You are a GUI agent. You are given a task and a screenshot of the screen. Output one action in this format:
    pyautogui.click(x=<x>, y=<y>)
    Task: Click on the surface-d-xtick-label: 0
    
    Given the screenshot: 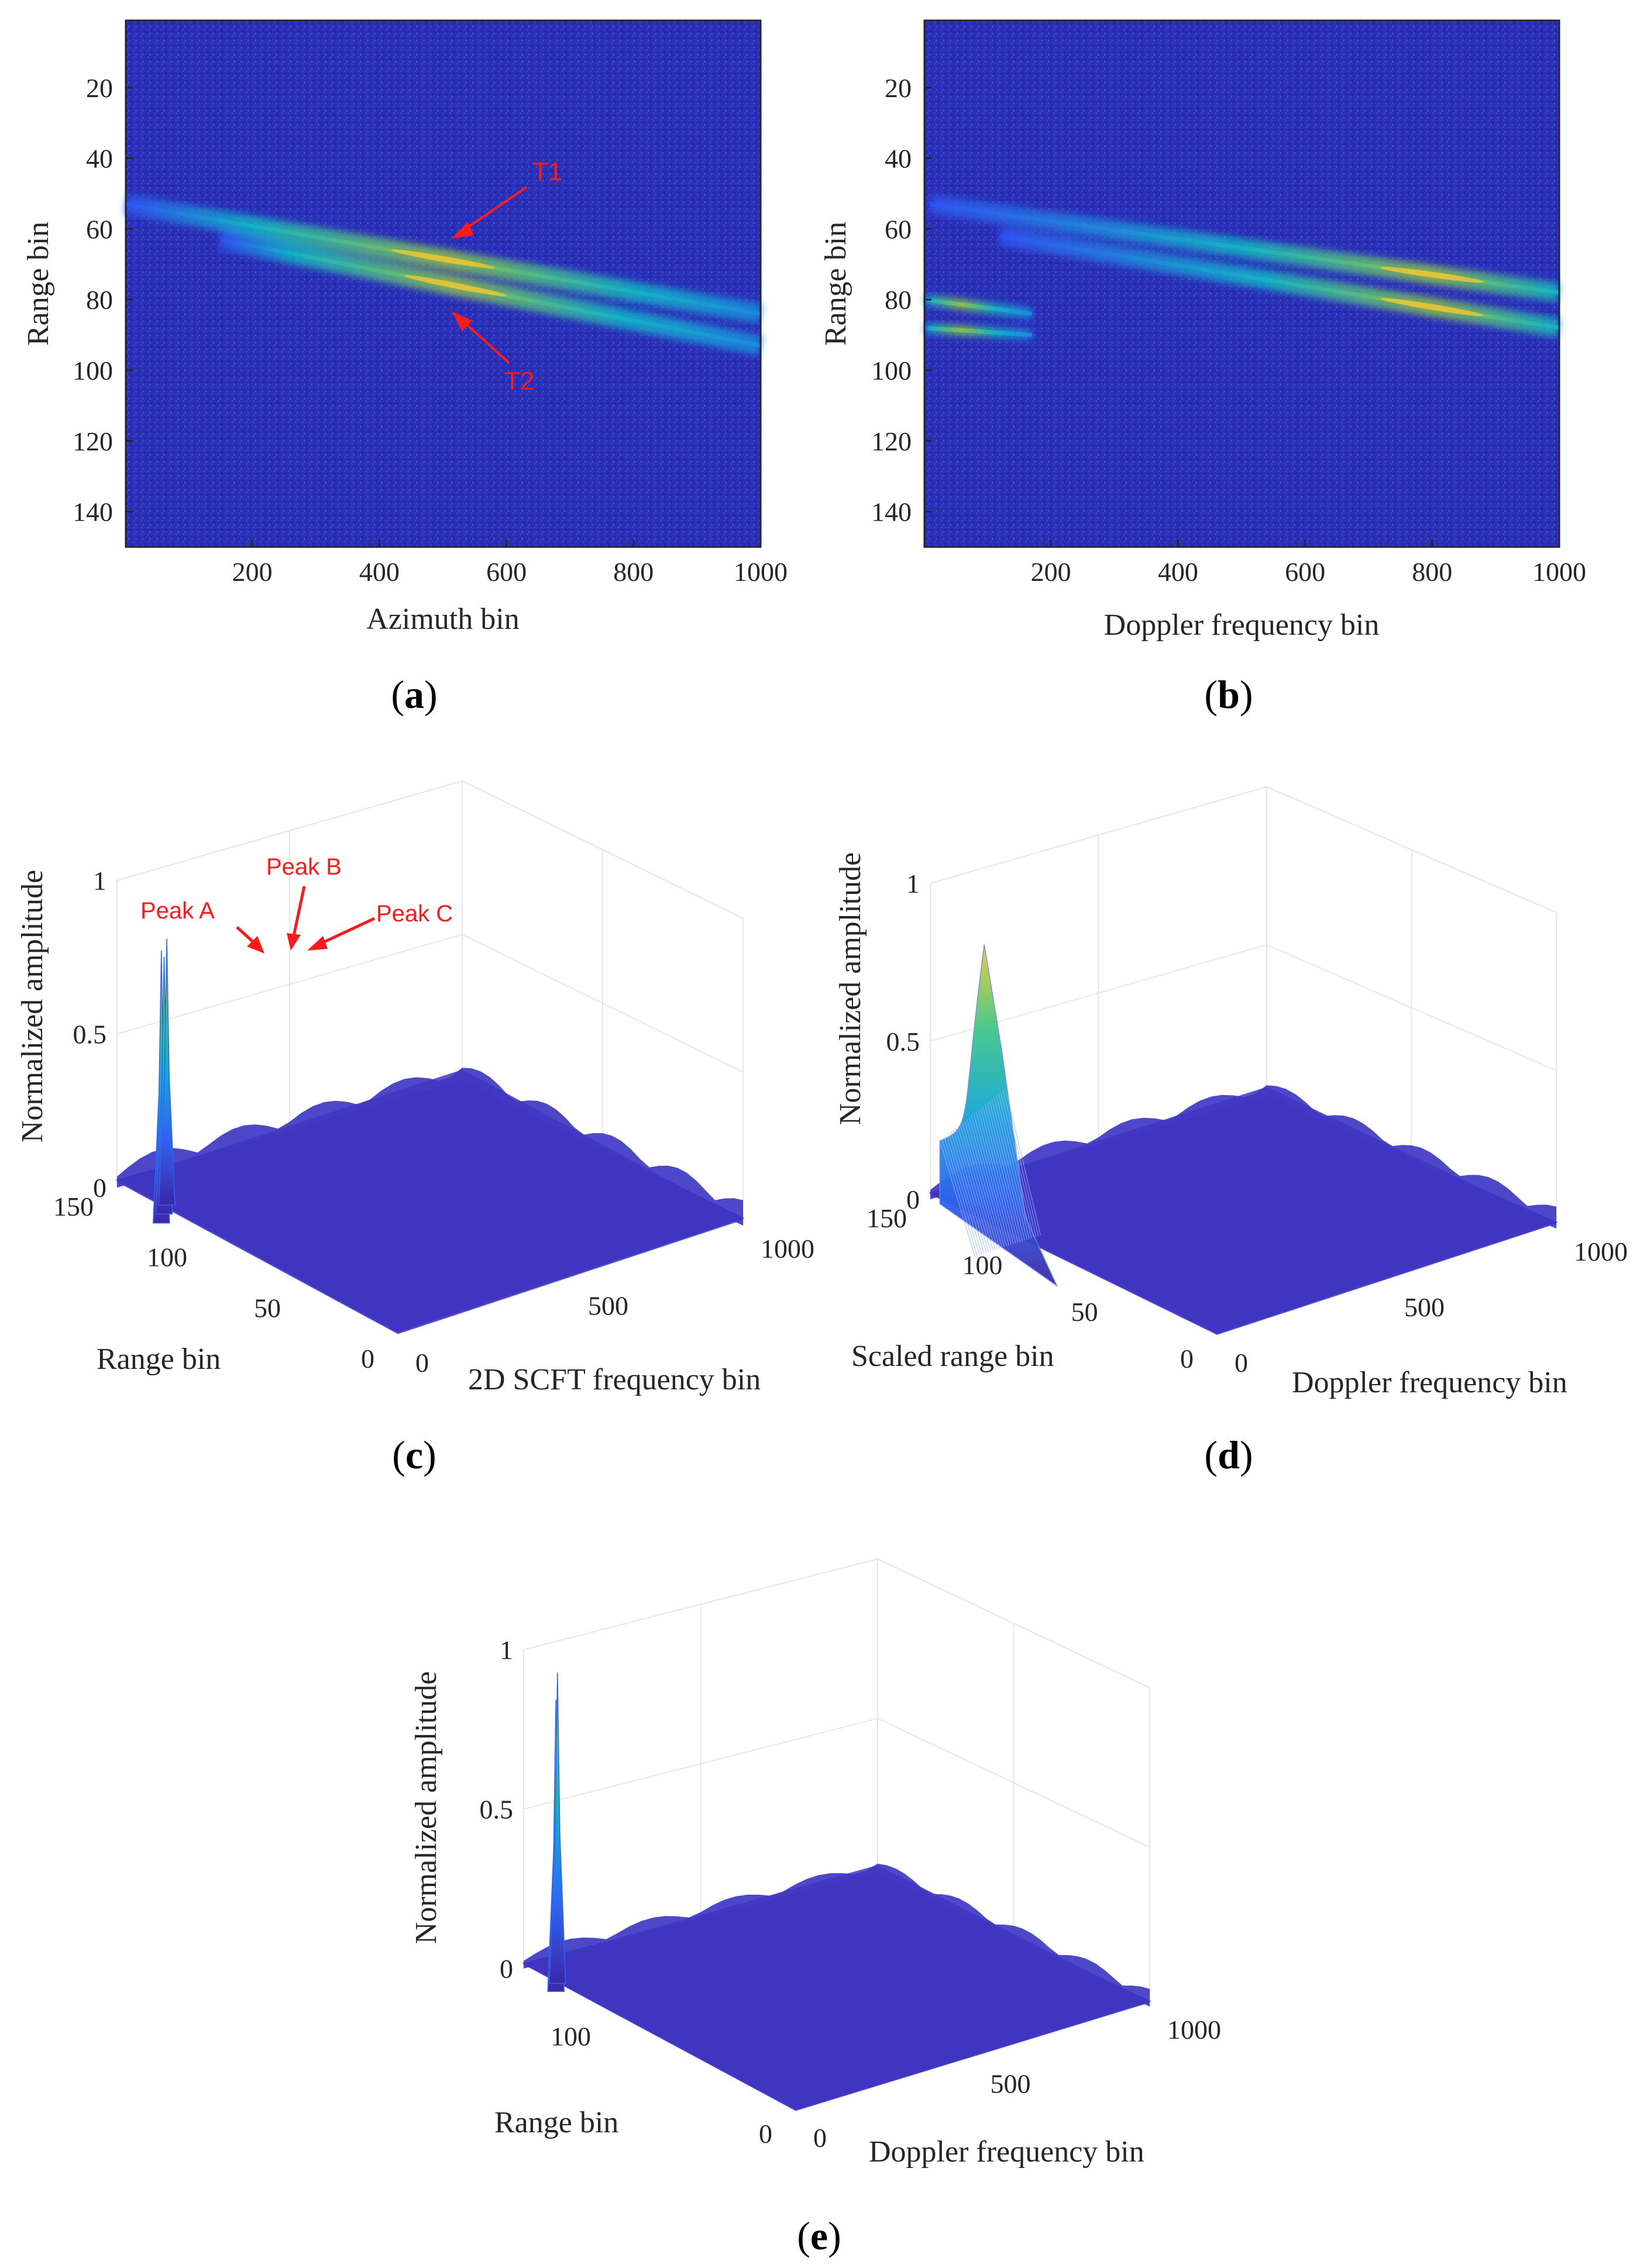 What is the action you would take?
    pyautogui.click(x=1241, y=1363)
    